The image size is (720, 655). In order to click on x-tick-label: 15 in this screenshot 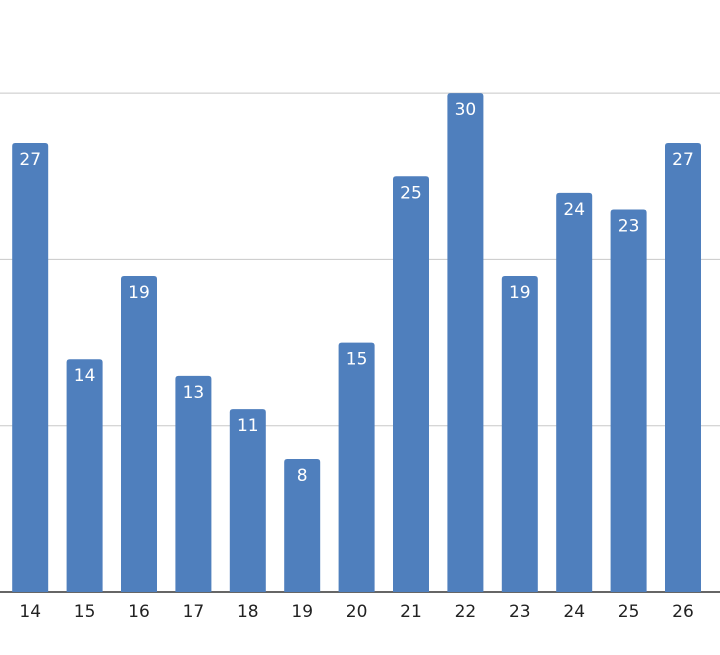, I will do `click(85, 612)`.